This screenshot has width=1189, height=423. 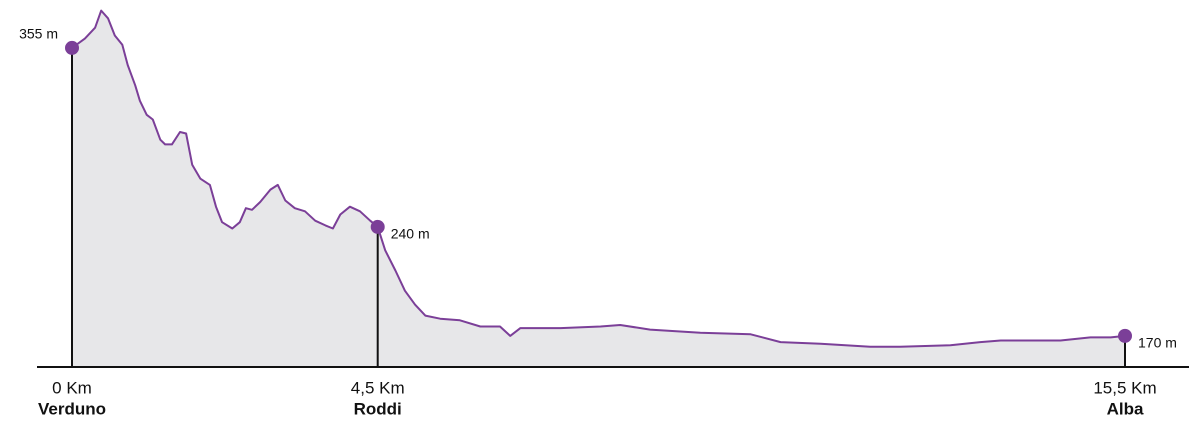 I want to click on stop-name: Verduno, so click(x=72, y=408).